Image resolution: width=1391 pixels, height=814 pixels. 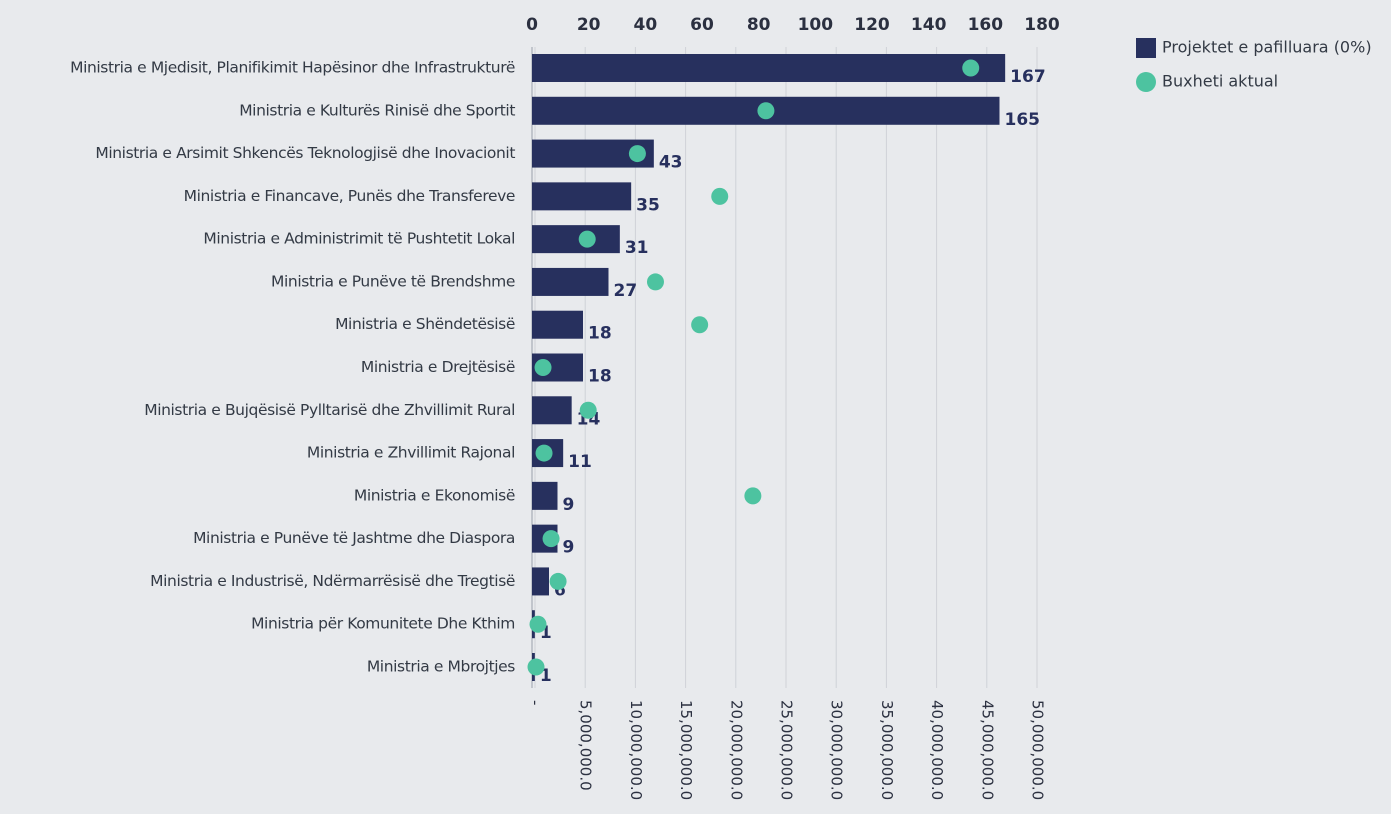 I want to click on x-tick-label: 160, so click(x=986, y=25).